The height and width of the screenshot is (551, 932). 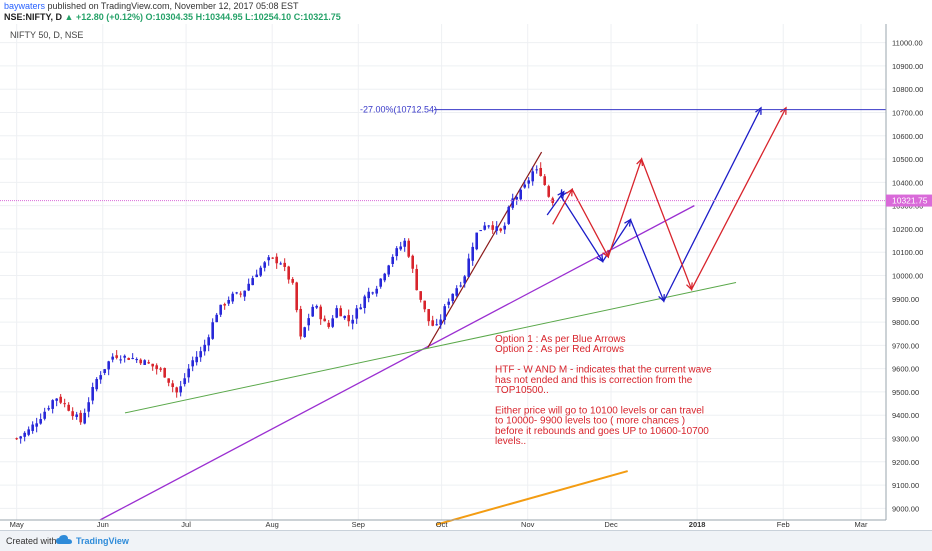 What do you see at coordinates (907, 229) in the screenshot?
I see `price-tick-label: 10200.00` at bounding box center [907, 229].